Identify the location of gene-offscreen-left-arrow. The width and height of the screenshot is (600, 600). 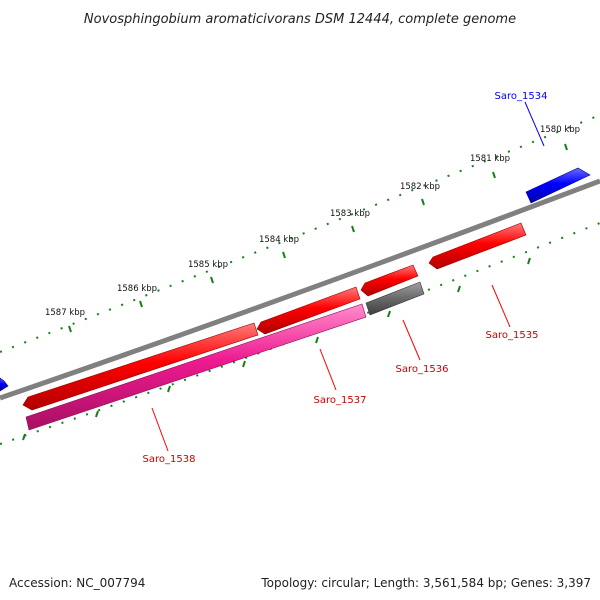
(4, 384).